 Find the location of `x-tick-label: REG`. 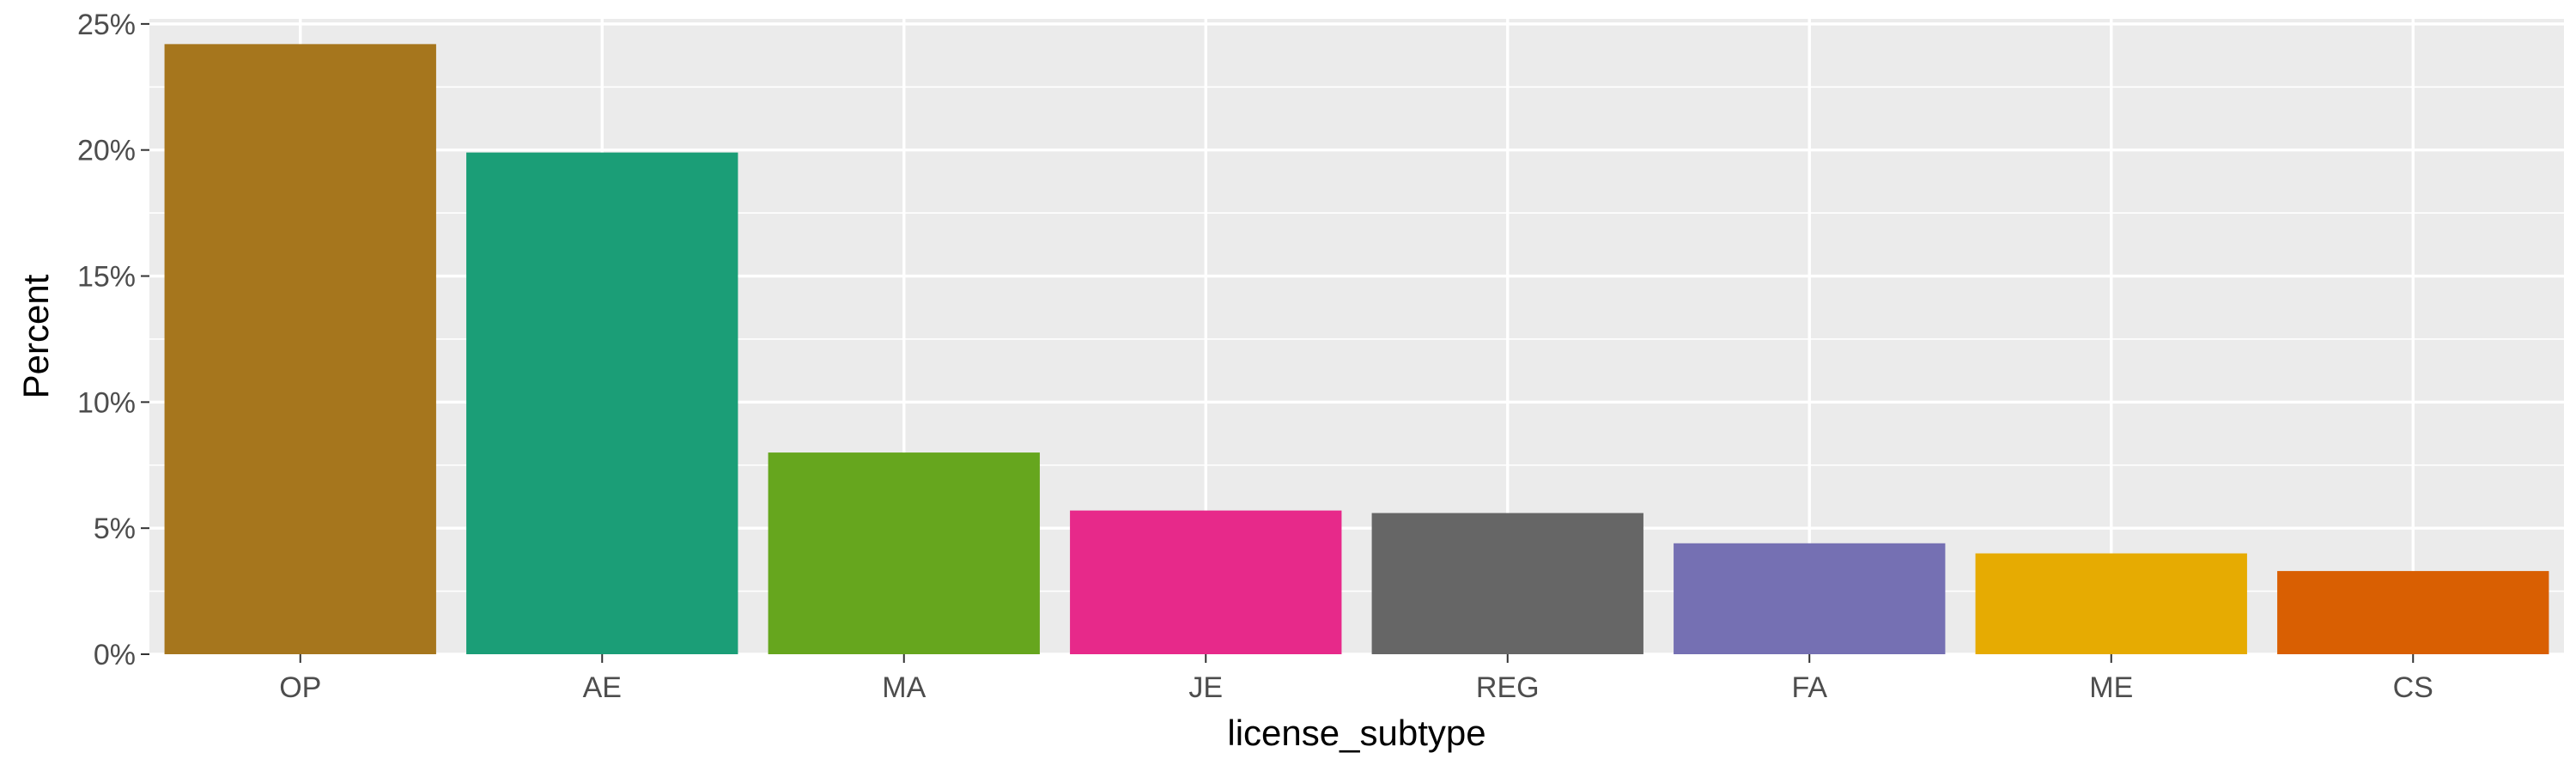

x-tick-label: REG is located at coordinates (1508, 687).